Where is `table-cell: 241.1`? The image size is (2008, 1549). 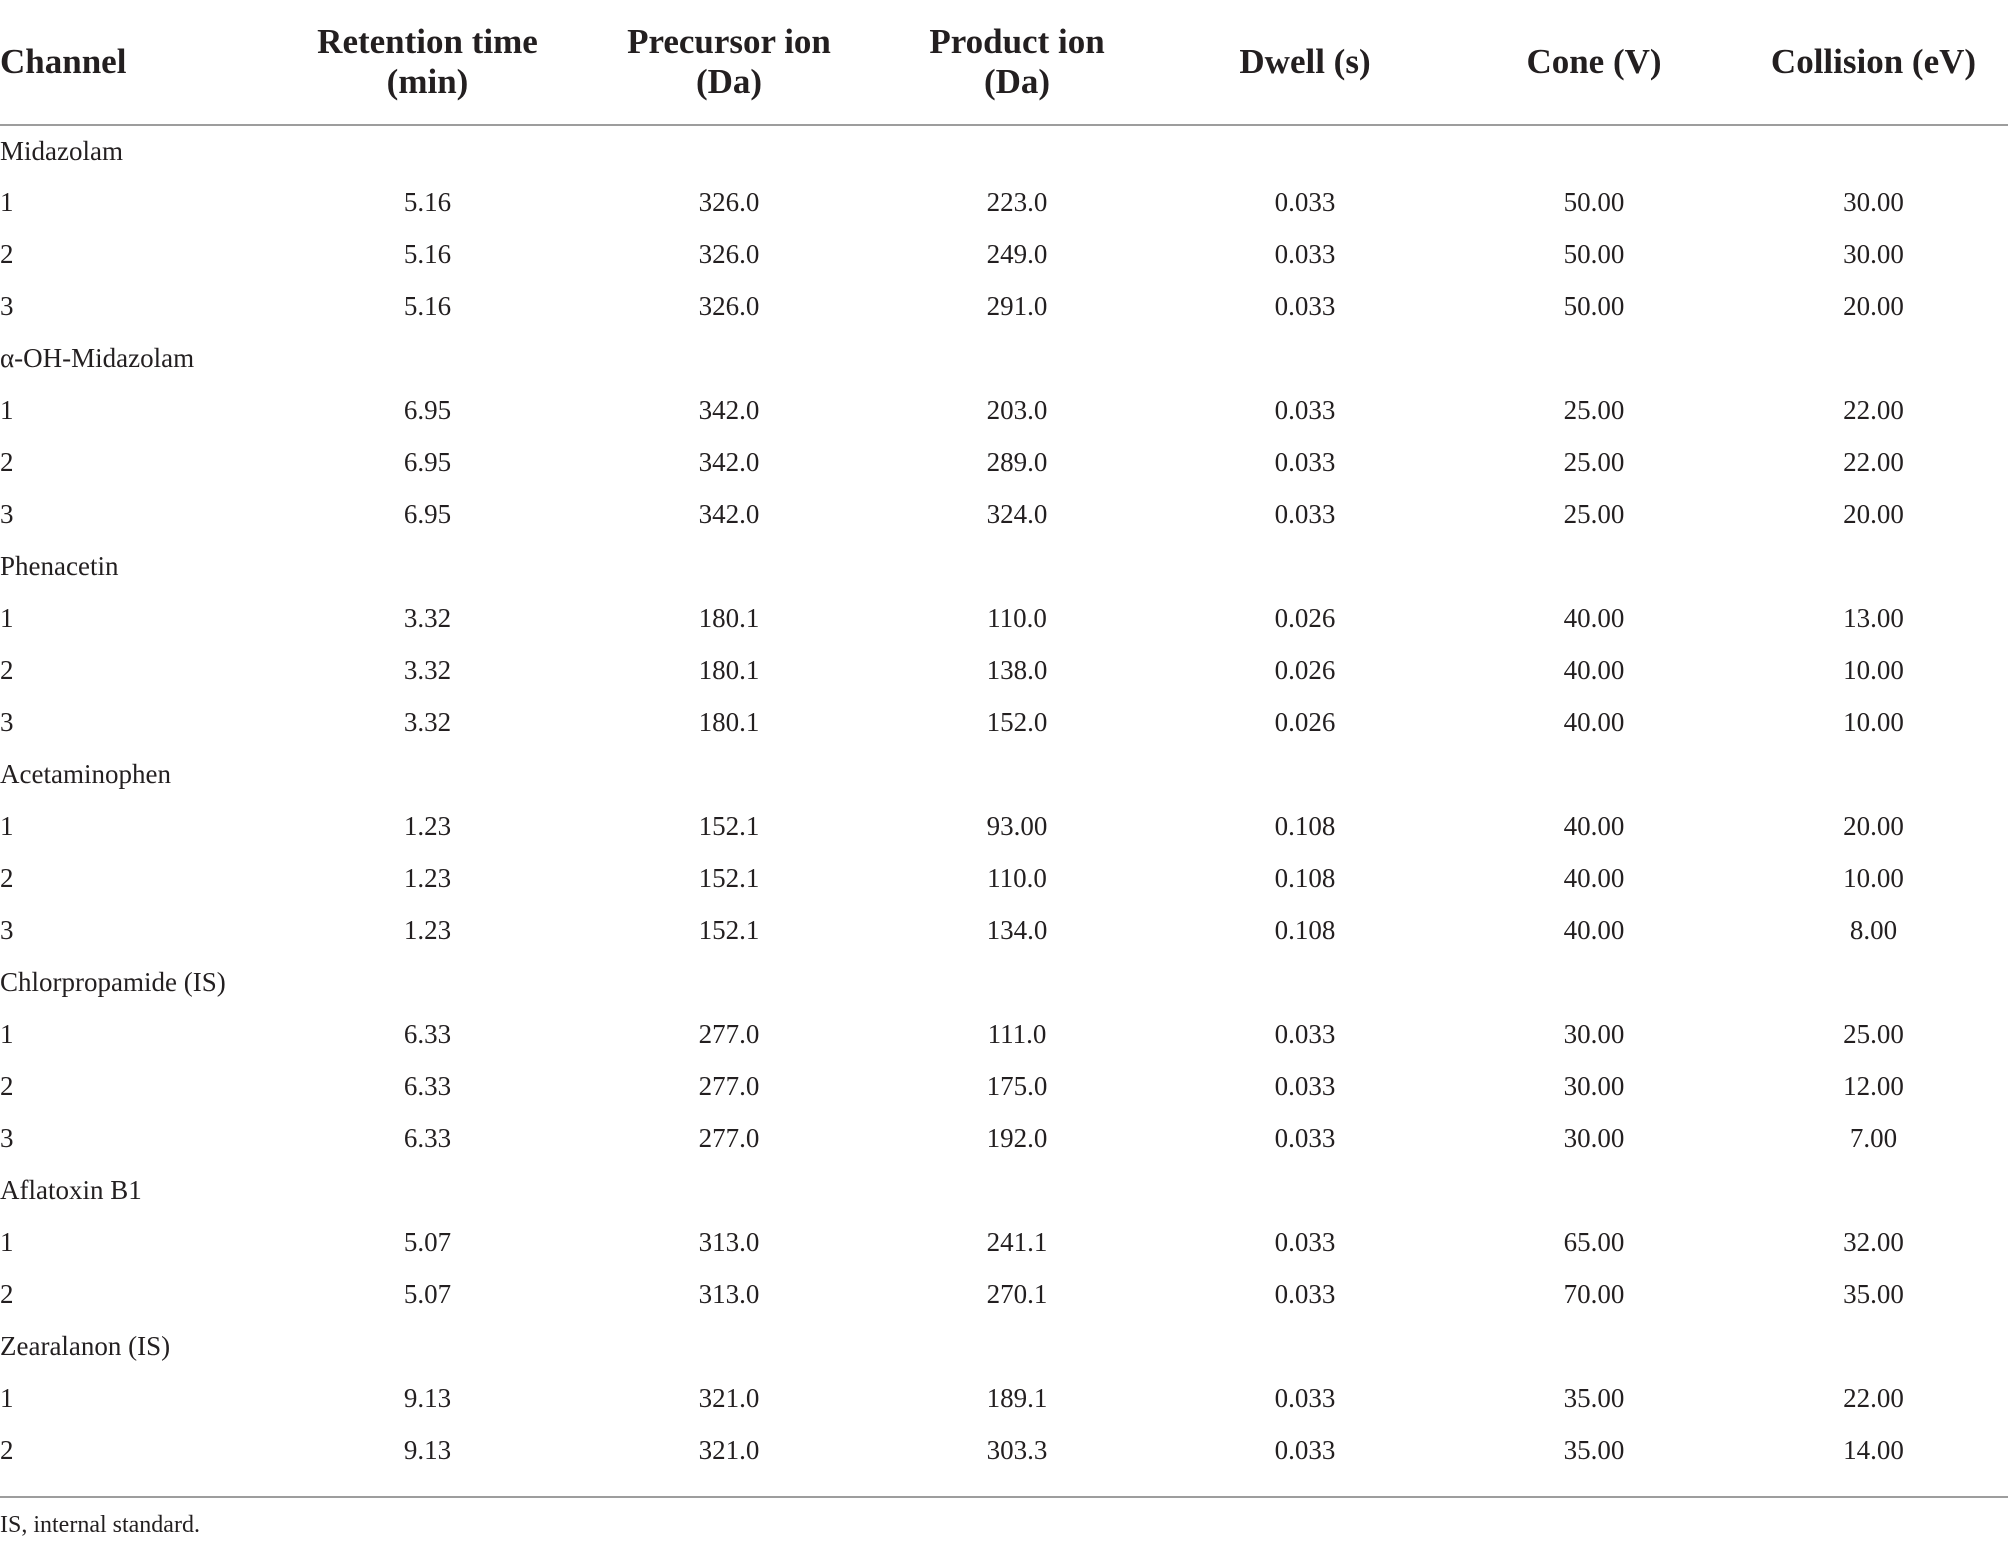
table-cell: 241.1 is located at coordinates (1017, 1242).